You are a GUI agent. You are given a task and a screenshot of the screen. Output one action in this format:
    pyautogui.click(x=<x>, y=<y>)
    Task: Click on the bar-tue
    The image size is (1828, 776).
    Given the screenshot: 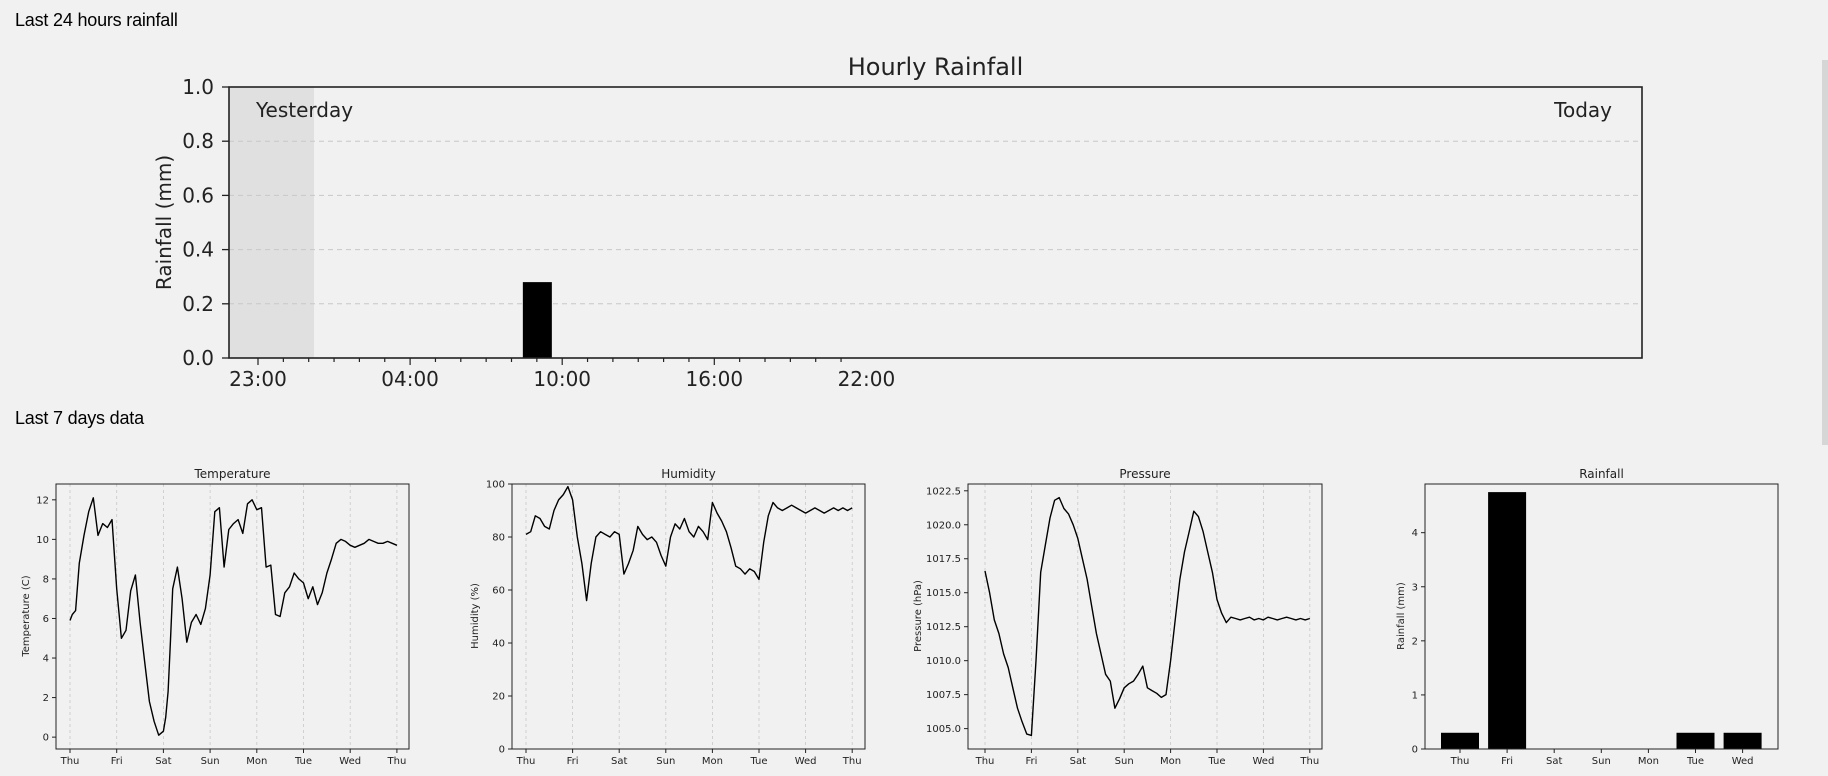 What is the action you would take?
    pyautogui.click(x=1695, y=740)
    